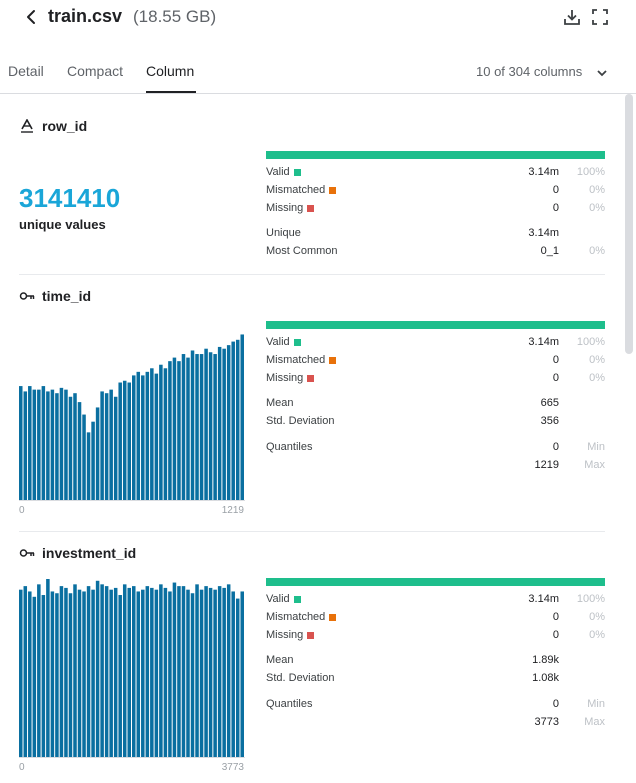 This screenshot has width=636, height=783. What do you see at coordinates (26, 71) in the screenshot?
I see `tab-detail: Detail` at bounding box center [26, 71].